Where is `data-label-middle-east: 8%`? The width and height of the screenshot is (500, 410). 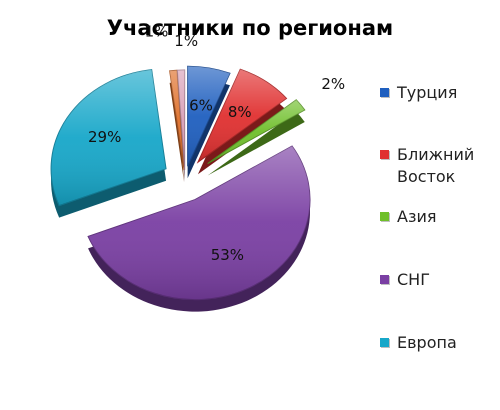 data-label-middle-east: 8% is located at coordinates (240, 112).